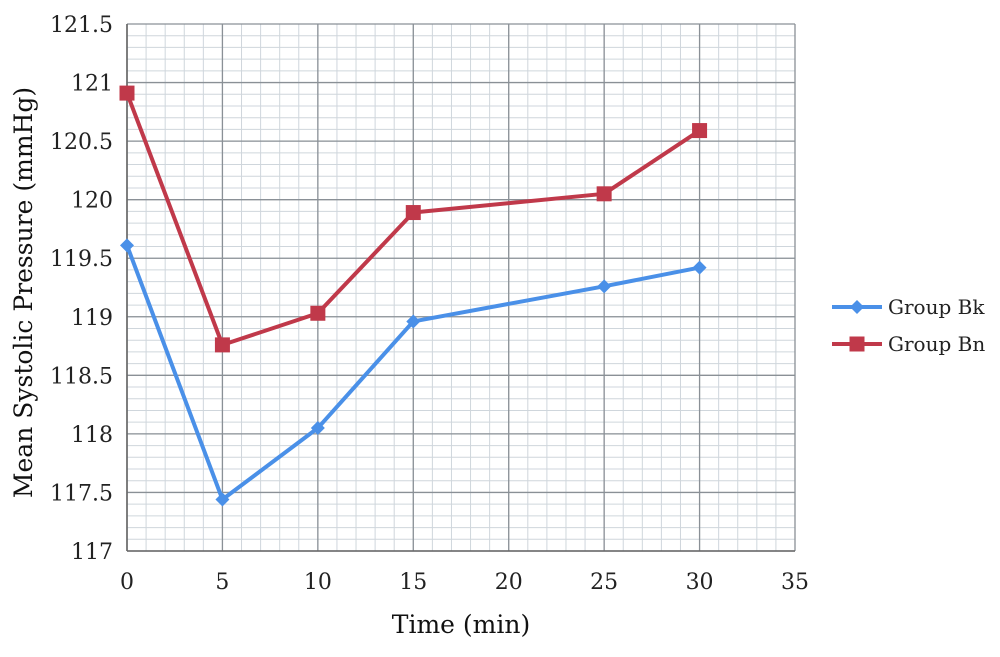 The height and width of the screenshot is (657, 1000). What do you see at coordinates (127, 582) in the screenshot?
I see `x-tick-label: 0` at bounding box center [127, 582].